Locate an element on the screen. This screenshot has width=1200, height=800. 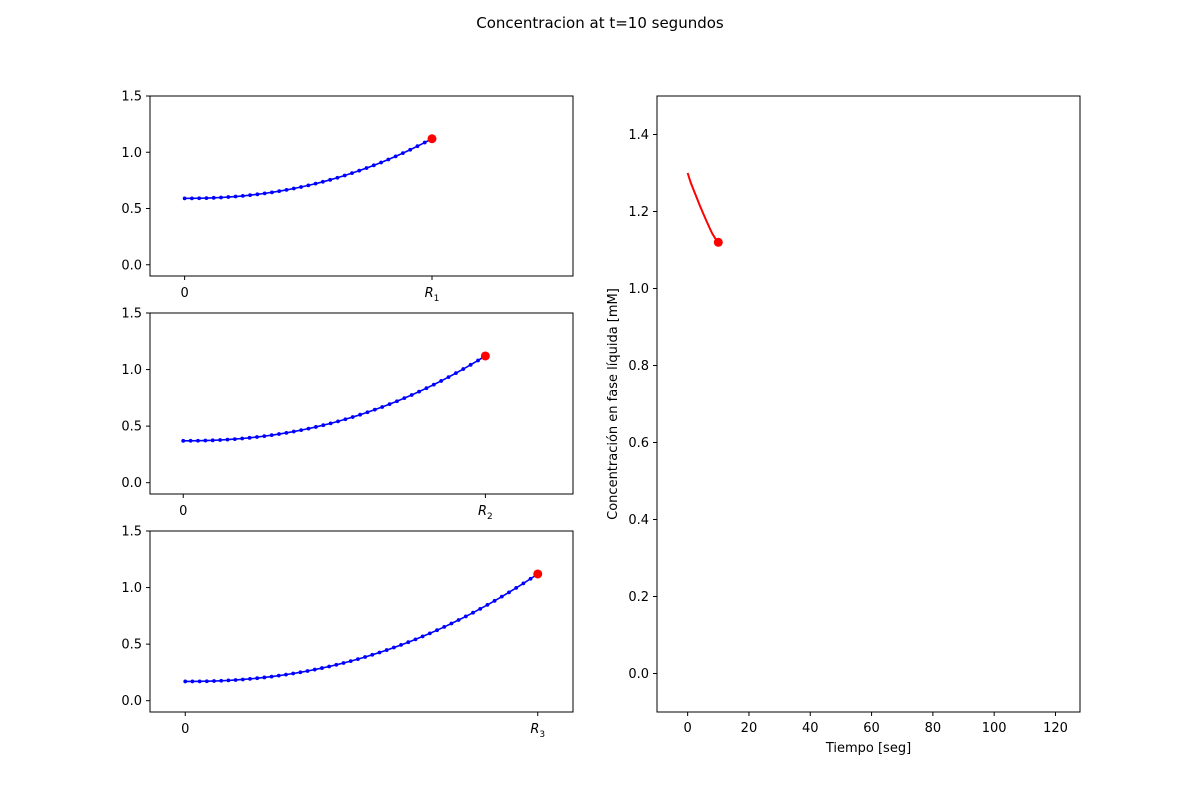
time-plot-xlabel: Tiempo [seg] is located at coordinates (868, 748).